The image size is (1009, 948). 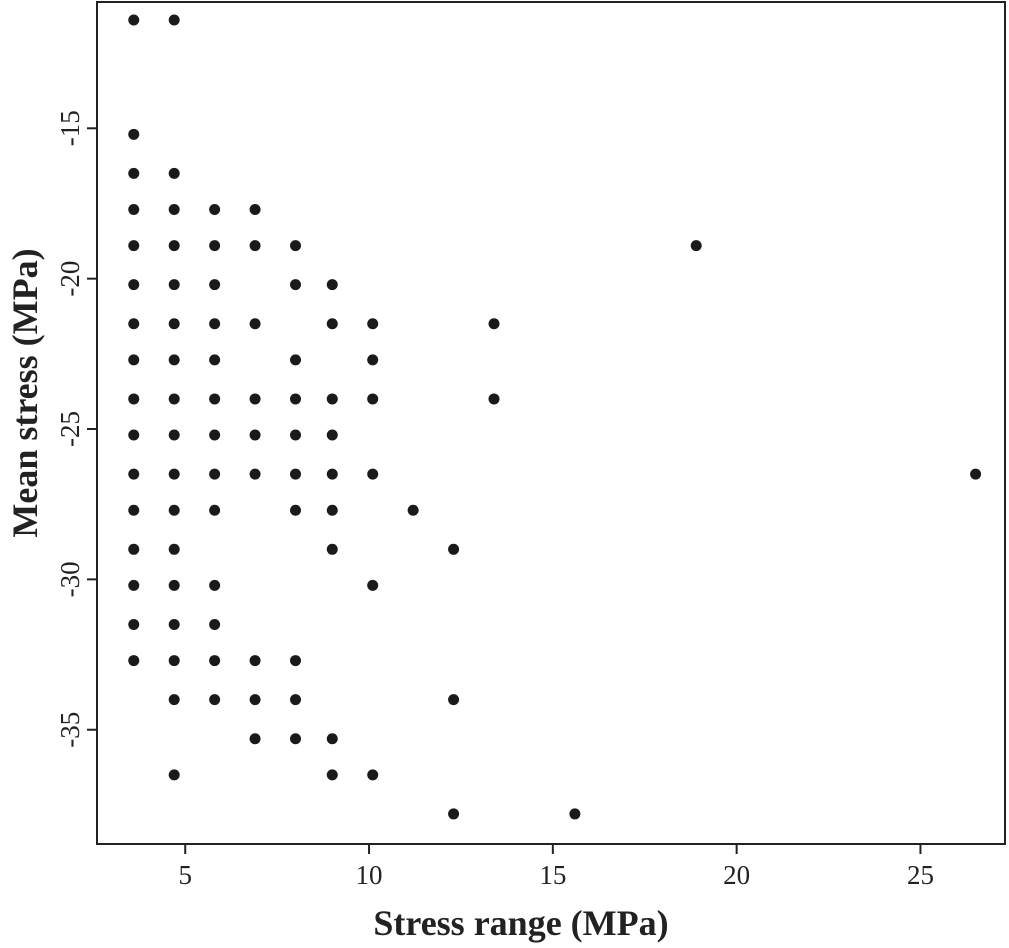 I want to click on x-tick-label: 20, so click(x=736, y=875).